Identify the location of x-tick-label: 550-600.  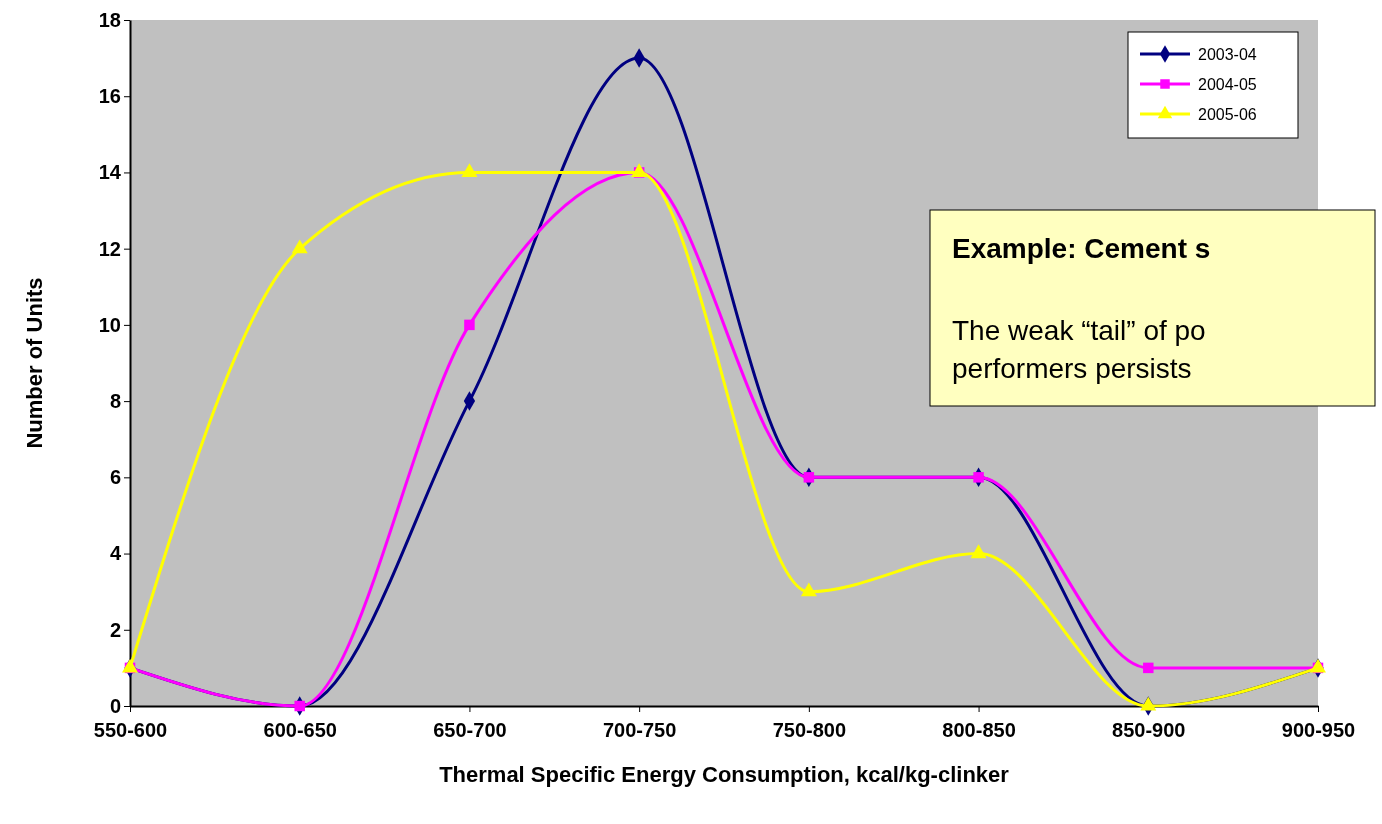
(130, 730).